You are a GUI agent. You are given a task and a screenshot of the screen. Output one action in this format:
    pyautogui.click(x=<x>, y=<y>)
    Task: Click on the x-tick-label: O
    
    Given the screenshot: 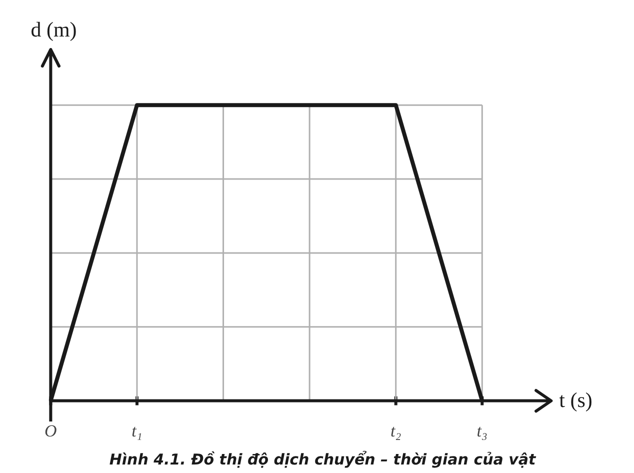 What is the action you would take?
    pyautogui.click(x=50, y=431)
    